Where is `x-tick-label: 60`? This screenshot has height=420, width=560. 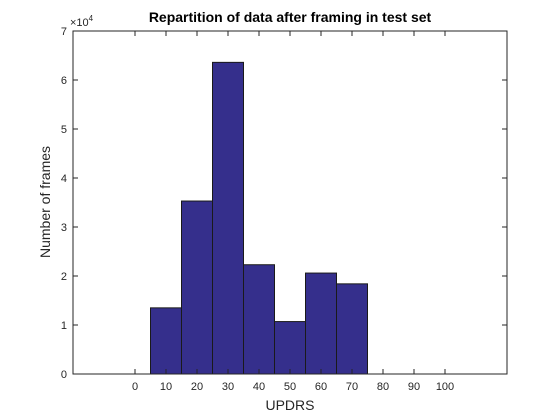
x-tick-label: 60 is located at coordinates (321, 387).